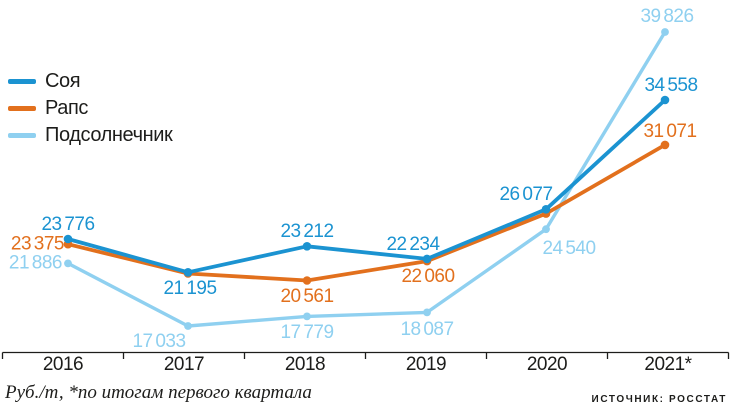 This screenshot has width=731, height=418. Describe the element at coordinates (63, 364) in the screenshot. I see `x-tick-label: 2016` at that location.